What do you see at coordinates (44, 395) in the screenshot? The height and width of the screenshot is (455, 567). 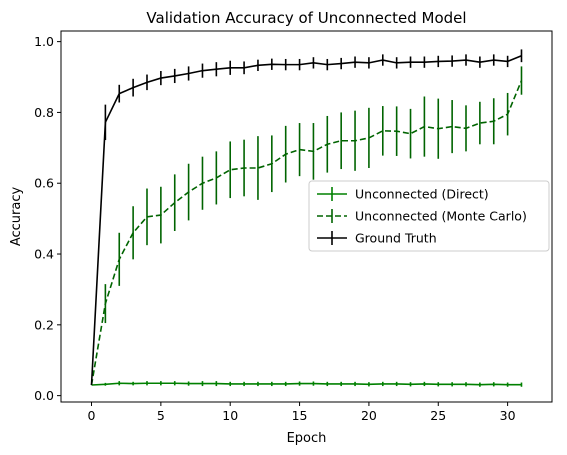 I see `y-tick-label: 0.0` at bounding box center [44, 395].